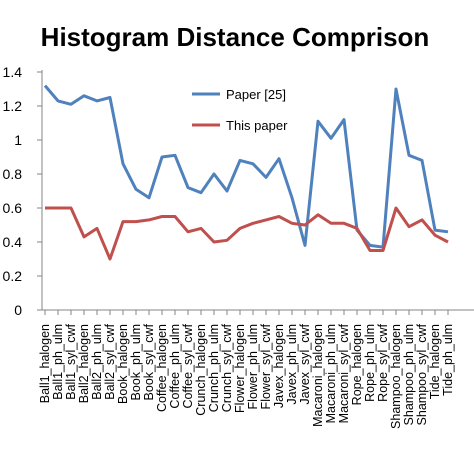 This screenshot has width=474, height=474. I want to click on x-tick-label: Macaroni_halogen, so click(318, 375).